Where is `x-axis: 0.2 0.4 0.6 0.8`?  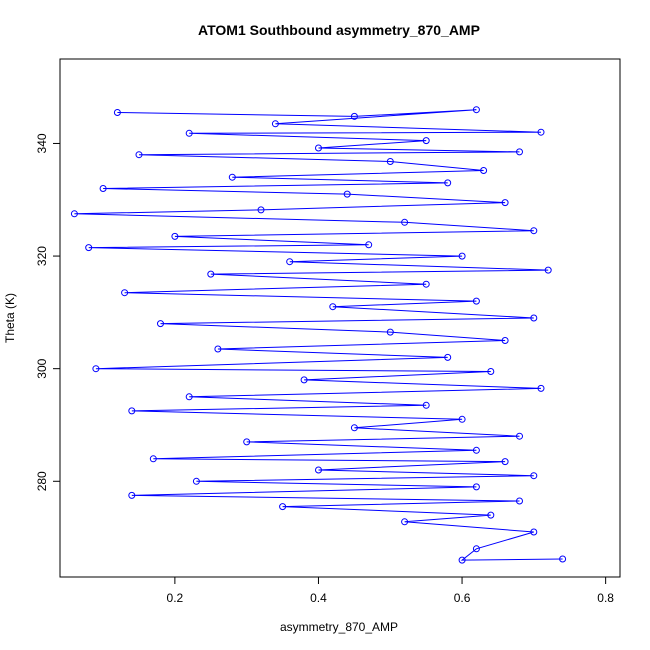
x-axis: 0.2 0.4 0.6 0.8 is located at coordinates (390, 591).